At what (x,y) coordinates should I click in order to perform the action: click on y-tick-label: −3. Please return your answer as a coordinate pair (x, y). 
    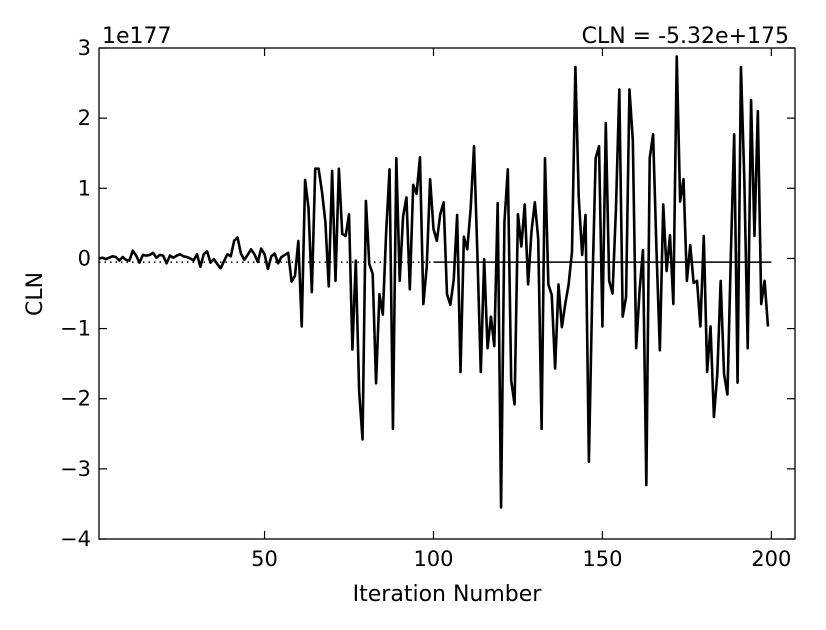
    Looking at the image, I should click on (75, 469).